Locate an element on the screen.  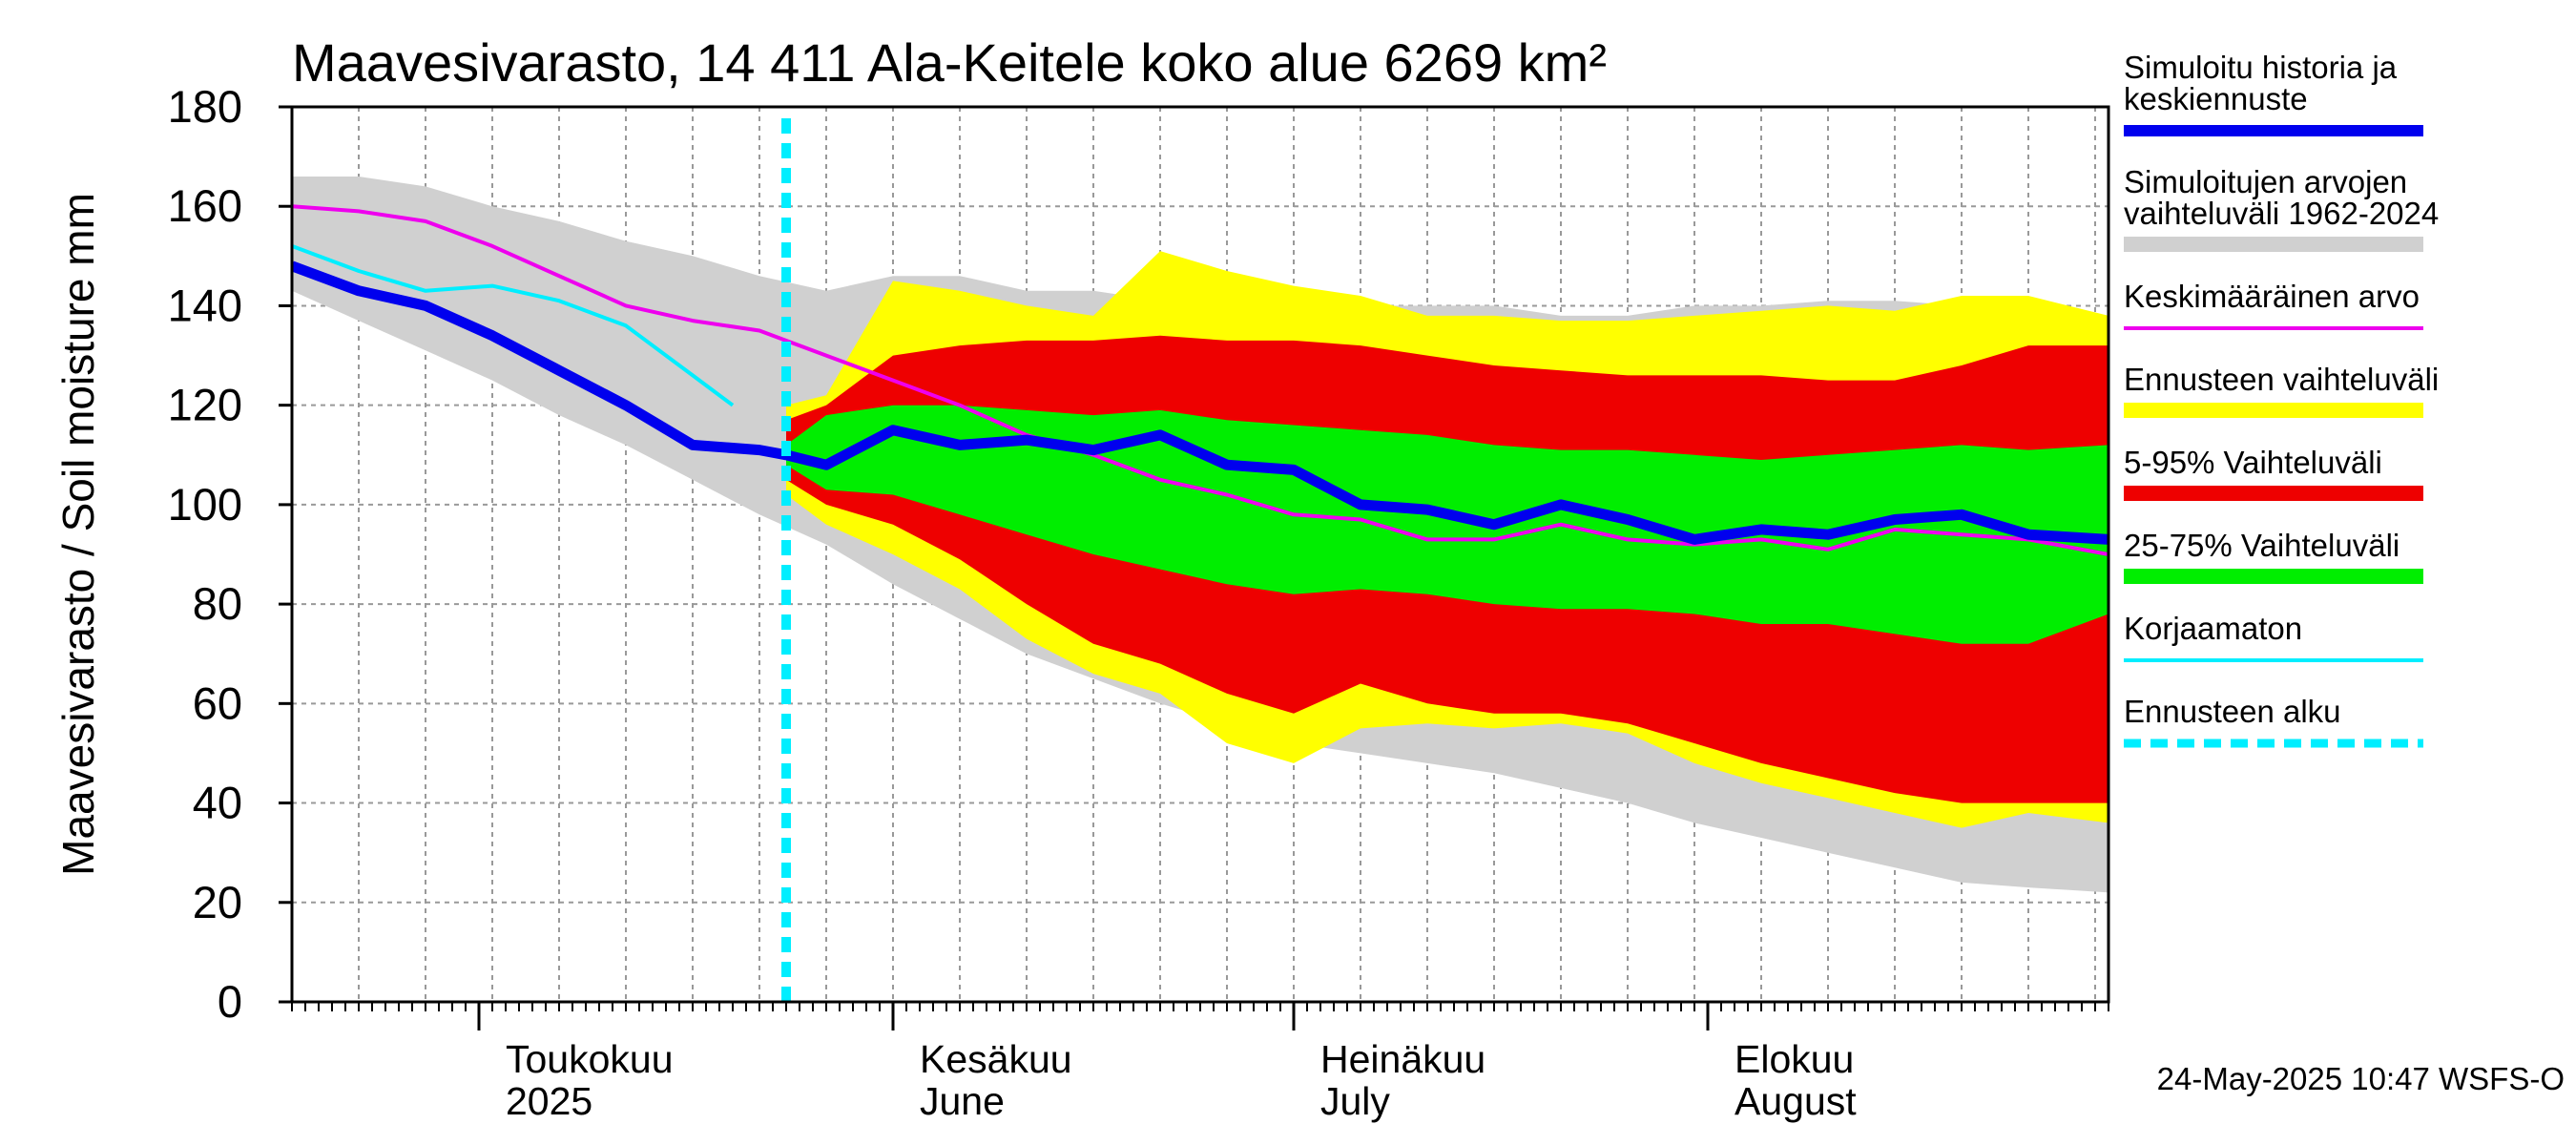
y-tick-label: 100 is located at coordinates (205, 505).